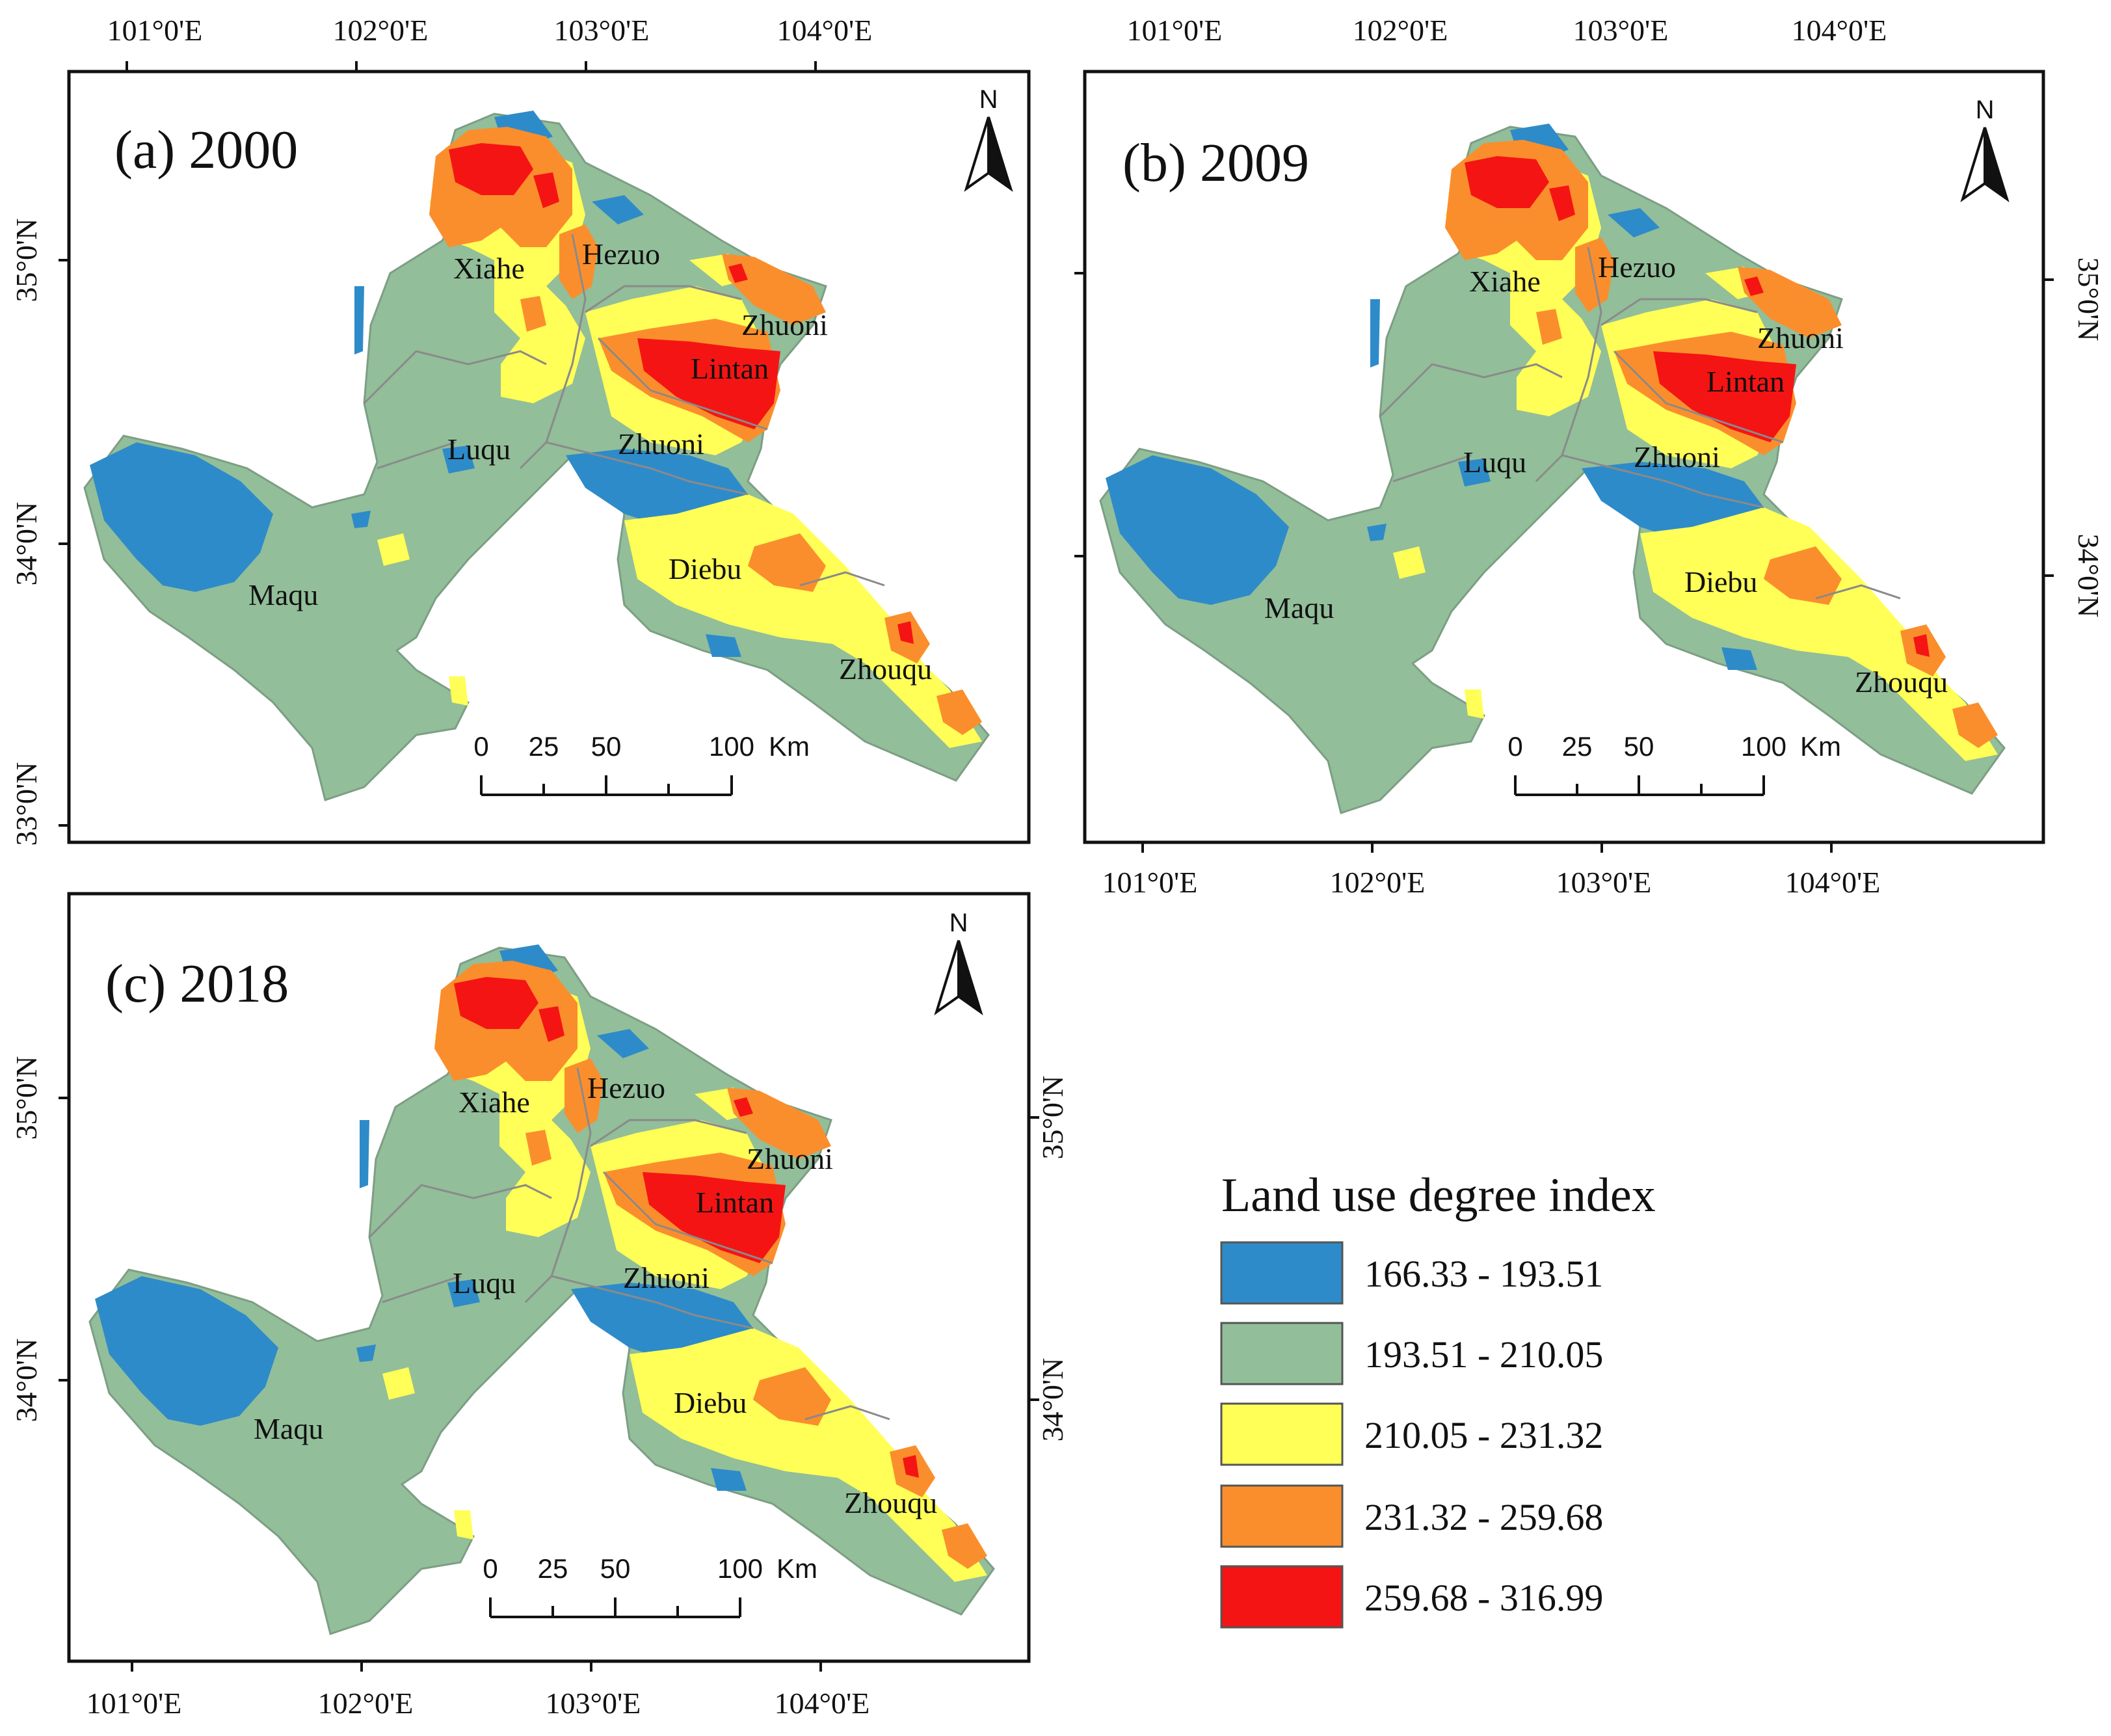 The width and height of the screenshot is (2111, 1736). I want to click on legend-item: 259.68 - 316.99, so click(1411, 1597).